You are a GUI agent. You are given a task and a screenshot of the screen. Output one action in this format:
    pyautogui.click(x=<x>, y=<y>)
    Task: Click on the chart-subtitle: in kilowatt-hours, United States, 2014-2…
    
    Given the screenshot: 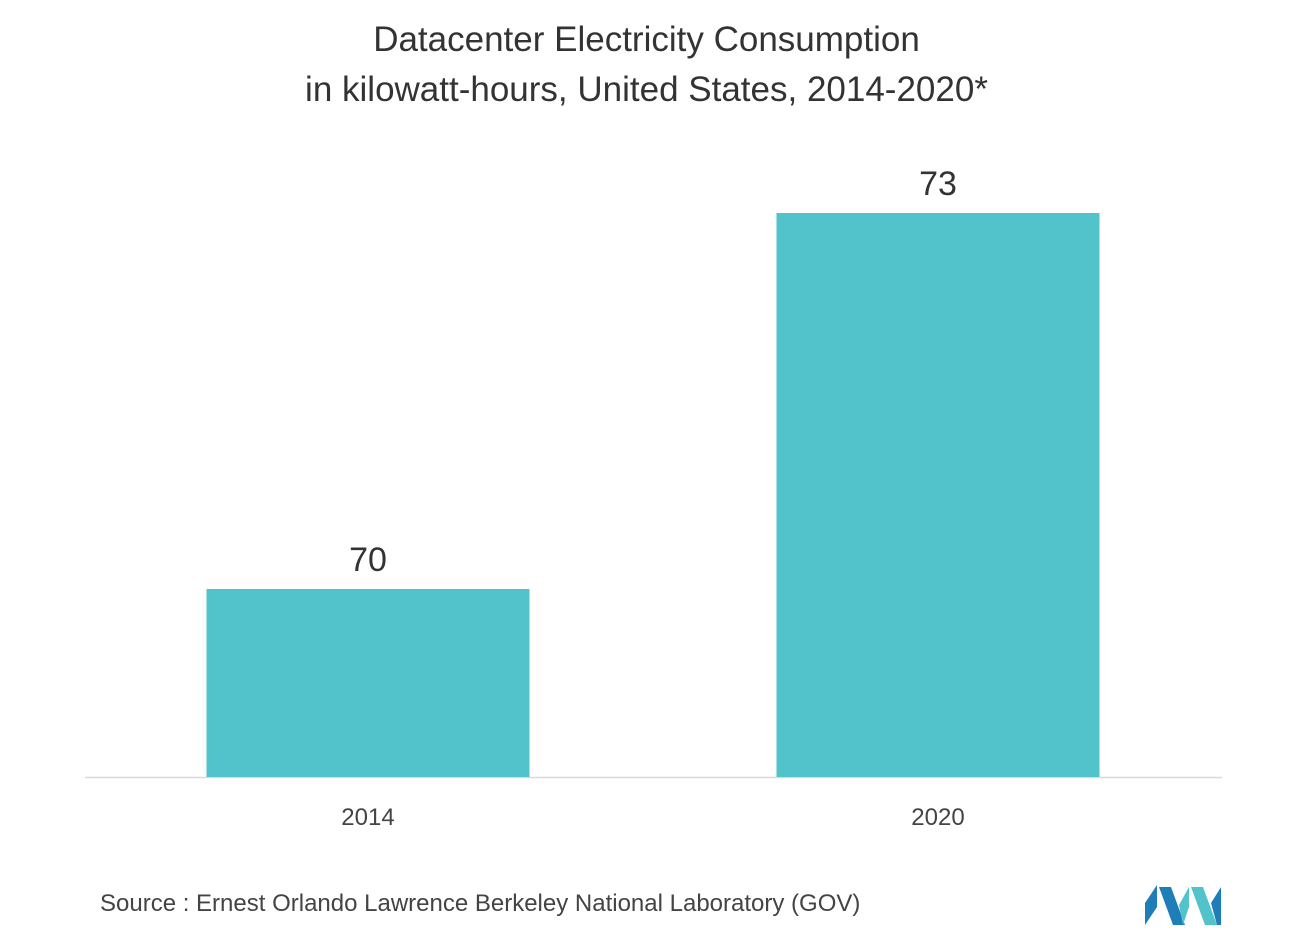 What is the action you would take?
    pyautogui.click(x=646, y=89)
    